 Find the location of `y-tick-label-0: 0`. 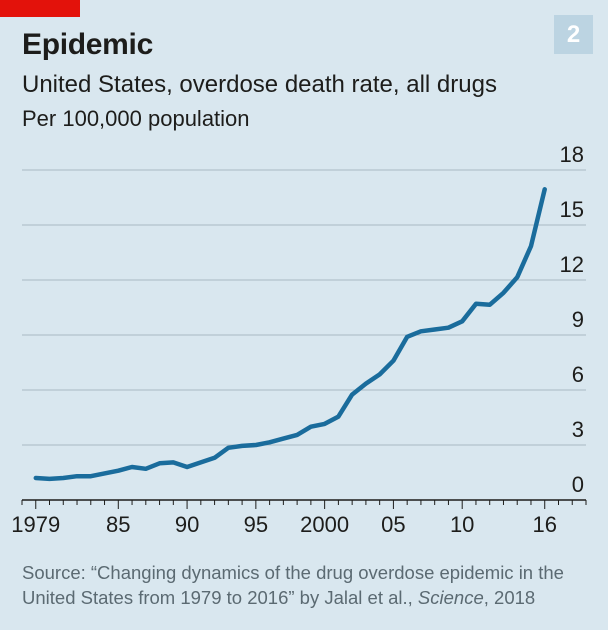

y-tick-label-0: 0 is located at coordinates (578, 484).